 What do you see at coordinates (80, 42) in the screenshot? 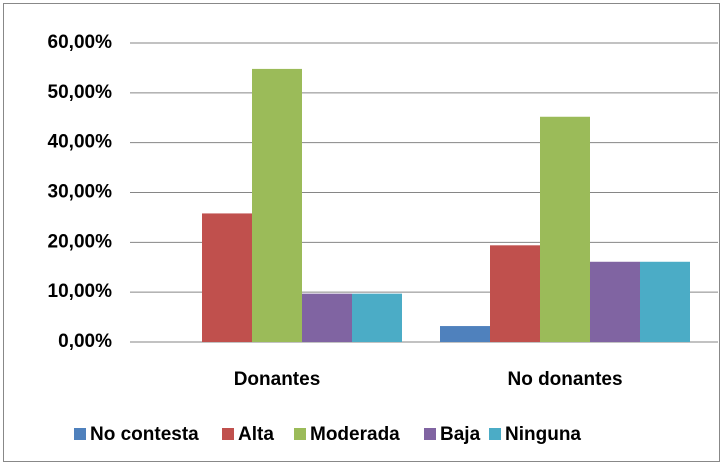
I see `y-tick-label: 60,00%` at bounding box center [80, 42].